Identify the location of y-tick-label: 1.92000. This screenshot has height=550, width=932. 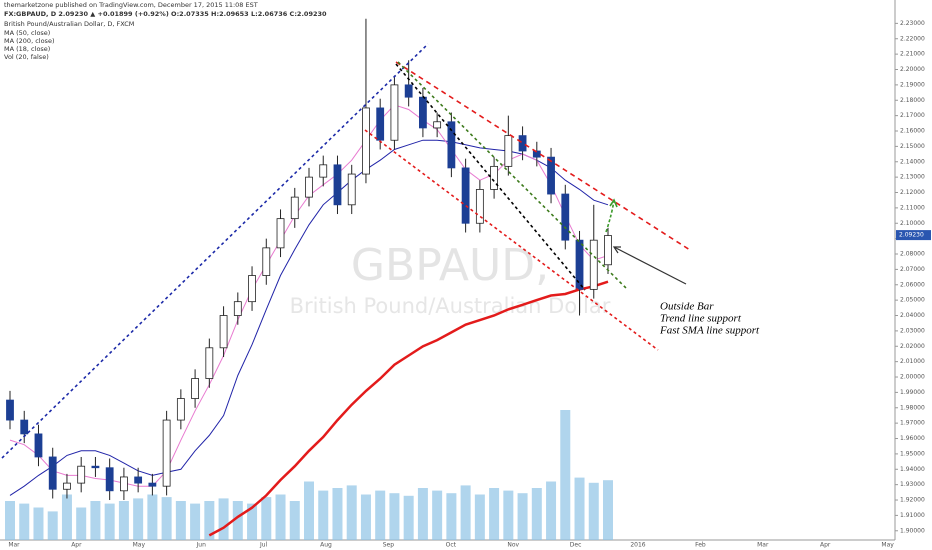
(912, 500).